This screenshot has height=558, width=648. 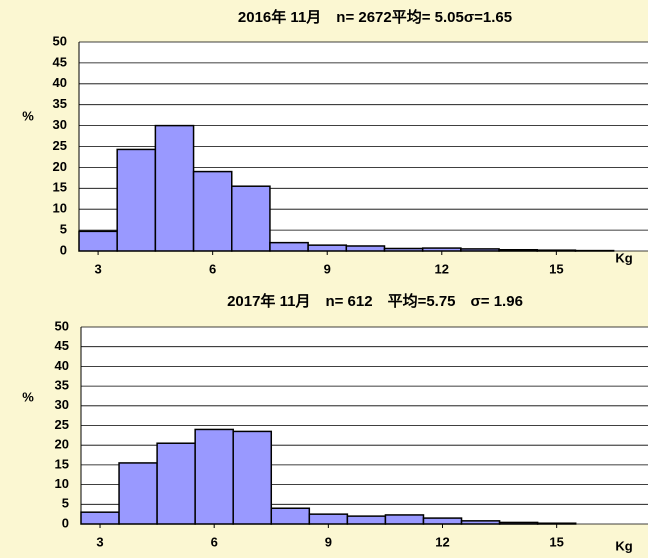 What do you see at coordinates (375, 17) in the screenshot?
I see `chart-title: 2016年 11月 n= 2672平均= 5.05σ=1.65` at bounding box center [375, 17].